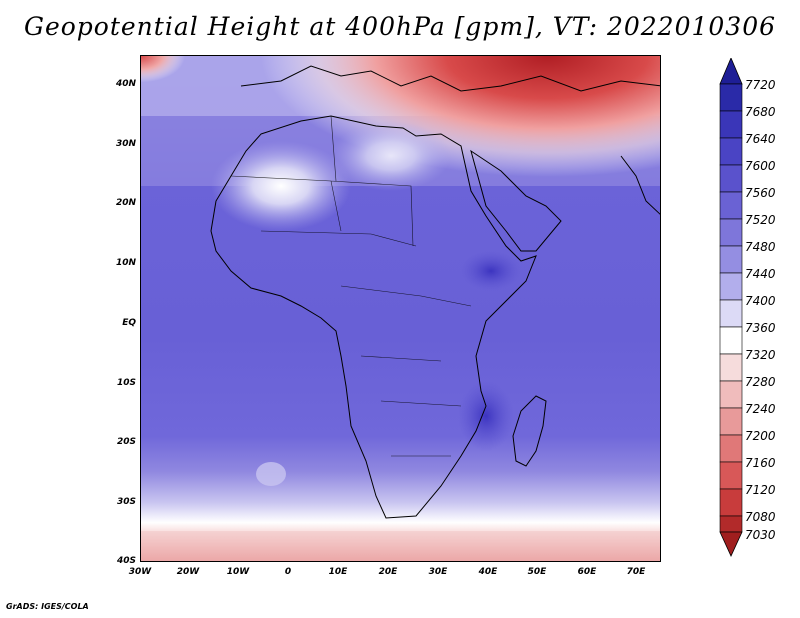 This screenshot has height=618, width=800. What do you see at coordinates (760, 301) in the screenshot?
I see `colorbar-label: 7400` at bounding box center [760, 301].